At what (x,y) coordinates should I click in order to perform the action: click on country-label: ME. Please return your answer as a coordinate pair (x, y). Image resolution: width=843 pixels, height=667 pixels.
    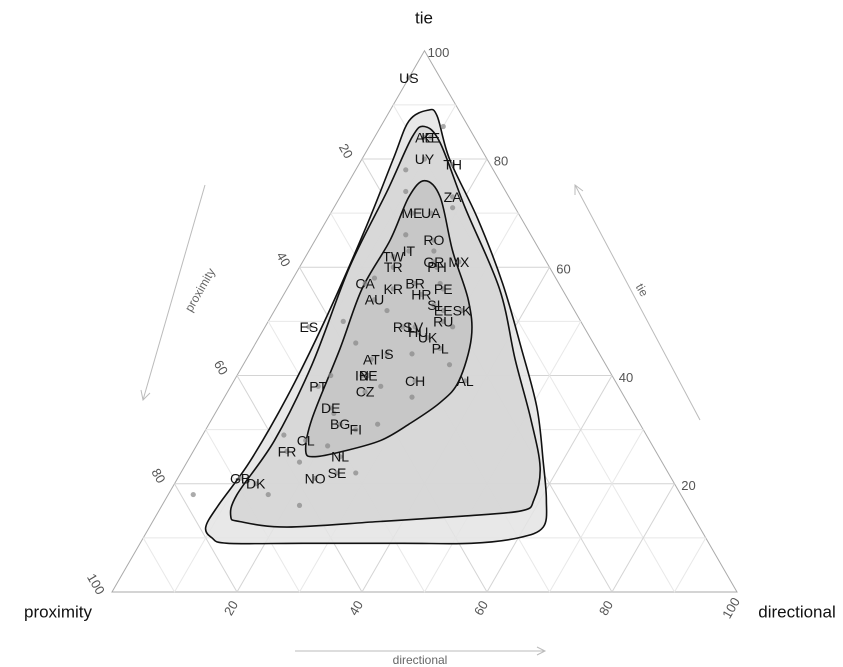
    Looking at the image, I should click on (412, 213).